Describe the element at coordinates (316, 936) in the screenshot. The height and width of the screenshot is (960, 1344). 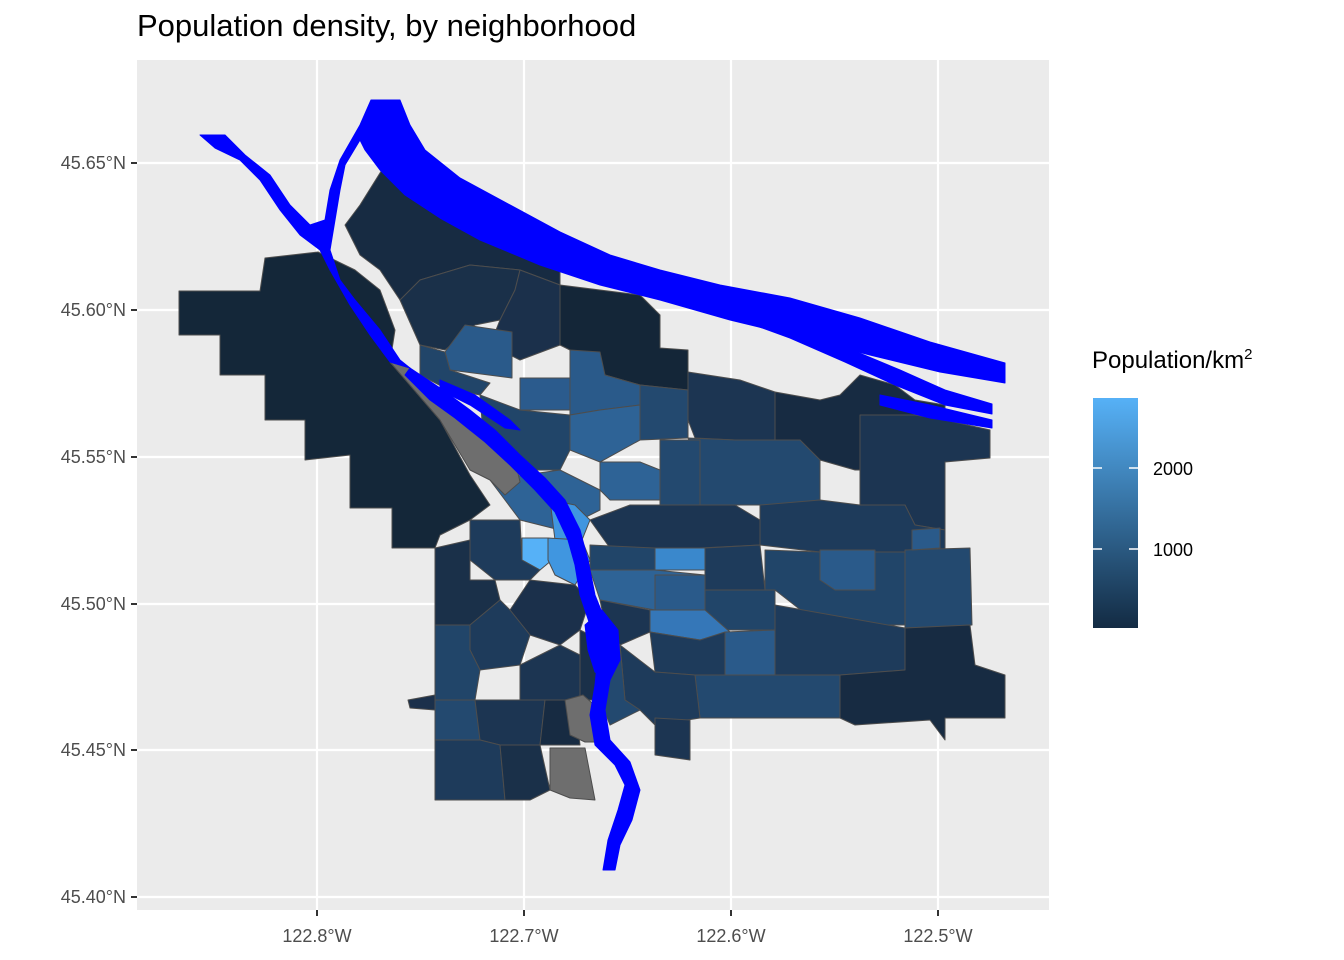
I see `x-tick-label: 122.8°W` at that location.